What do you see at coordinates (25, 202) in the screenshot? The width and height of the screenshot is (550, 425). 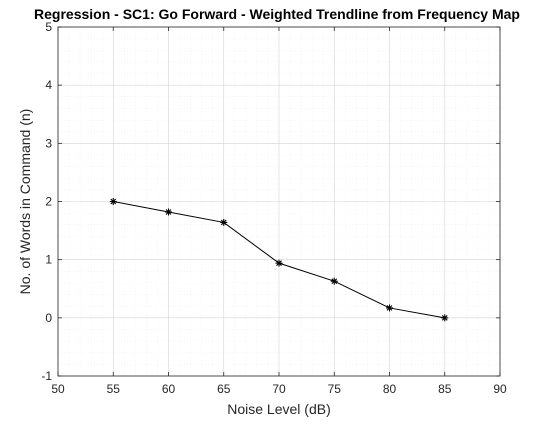 I see `y-axis-label: No. of Words in Command (n)` at bounding box center [25, 202].